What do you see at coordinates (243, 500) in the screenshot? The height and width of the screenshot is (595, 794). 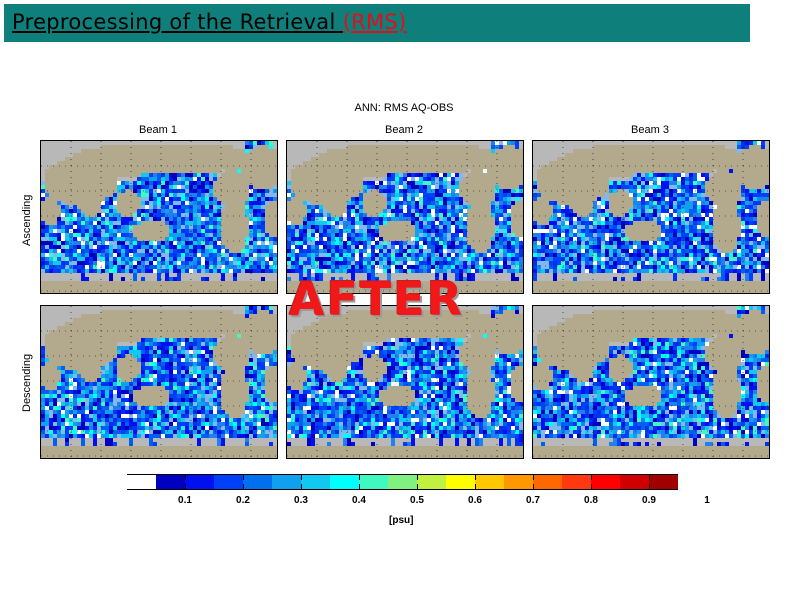 I see `colorbar-tick-label: 0.2` at bounding box center [243, 500].